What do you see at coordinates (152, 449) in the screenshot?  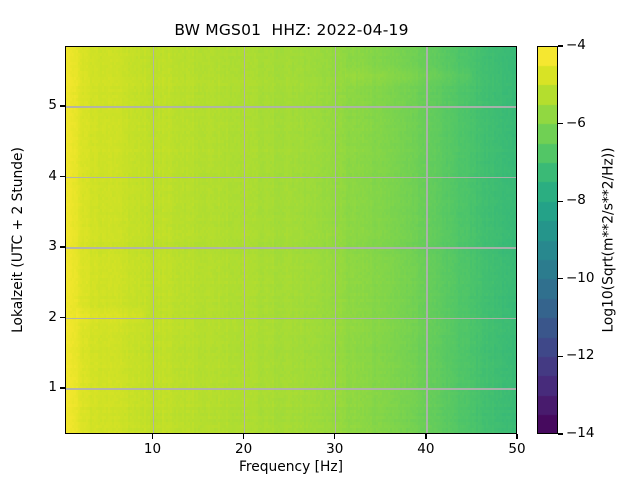 I see `x-tick-label: 10` at bounding box center [152, 449].